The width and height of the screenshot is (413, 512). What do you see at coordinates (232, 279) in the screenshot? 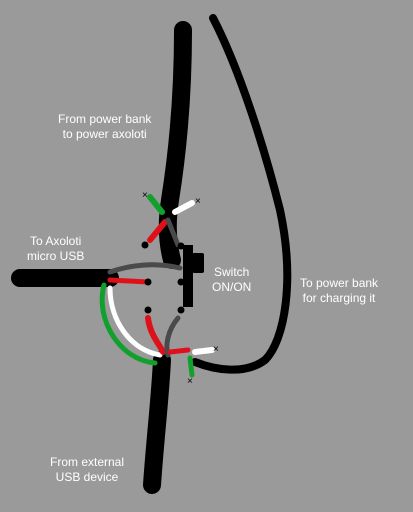
I see `label-switch: Switch ON/ON` at bounding box center [232, 279].